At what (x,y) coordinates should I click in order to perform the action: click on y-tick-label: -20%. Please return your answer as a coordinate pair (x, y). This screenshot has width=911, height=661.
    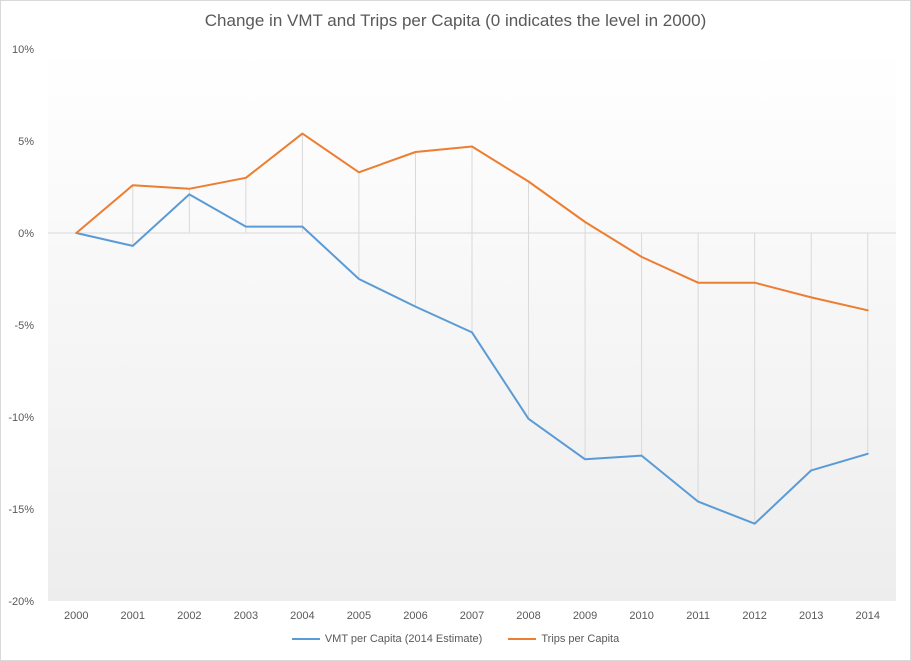
    Looking at the image, I should click on (21, 602).